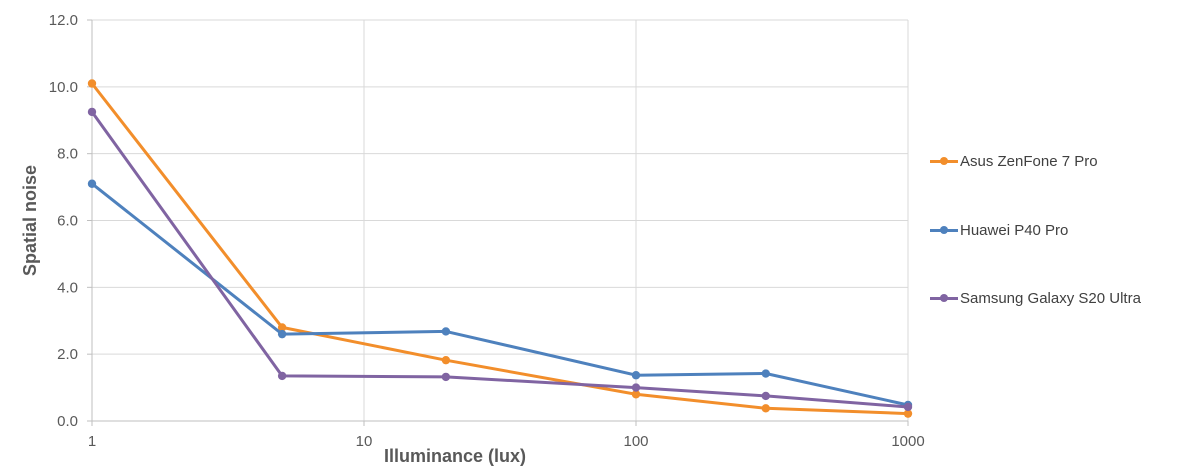  I want to click on legend-item-huawei: Huawei P40 Pro, so click(999, 230).